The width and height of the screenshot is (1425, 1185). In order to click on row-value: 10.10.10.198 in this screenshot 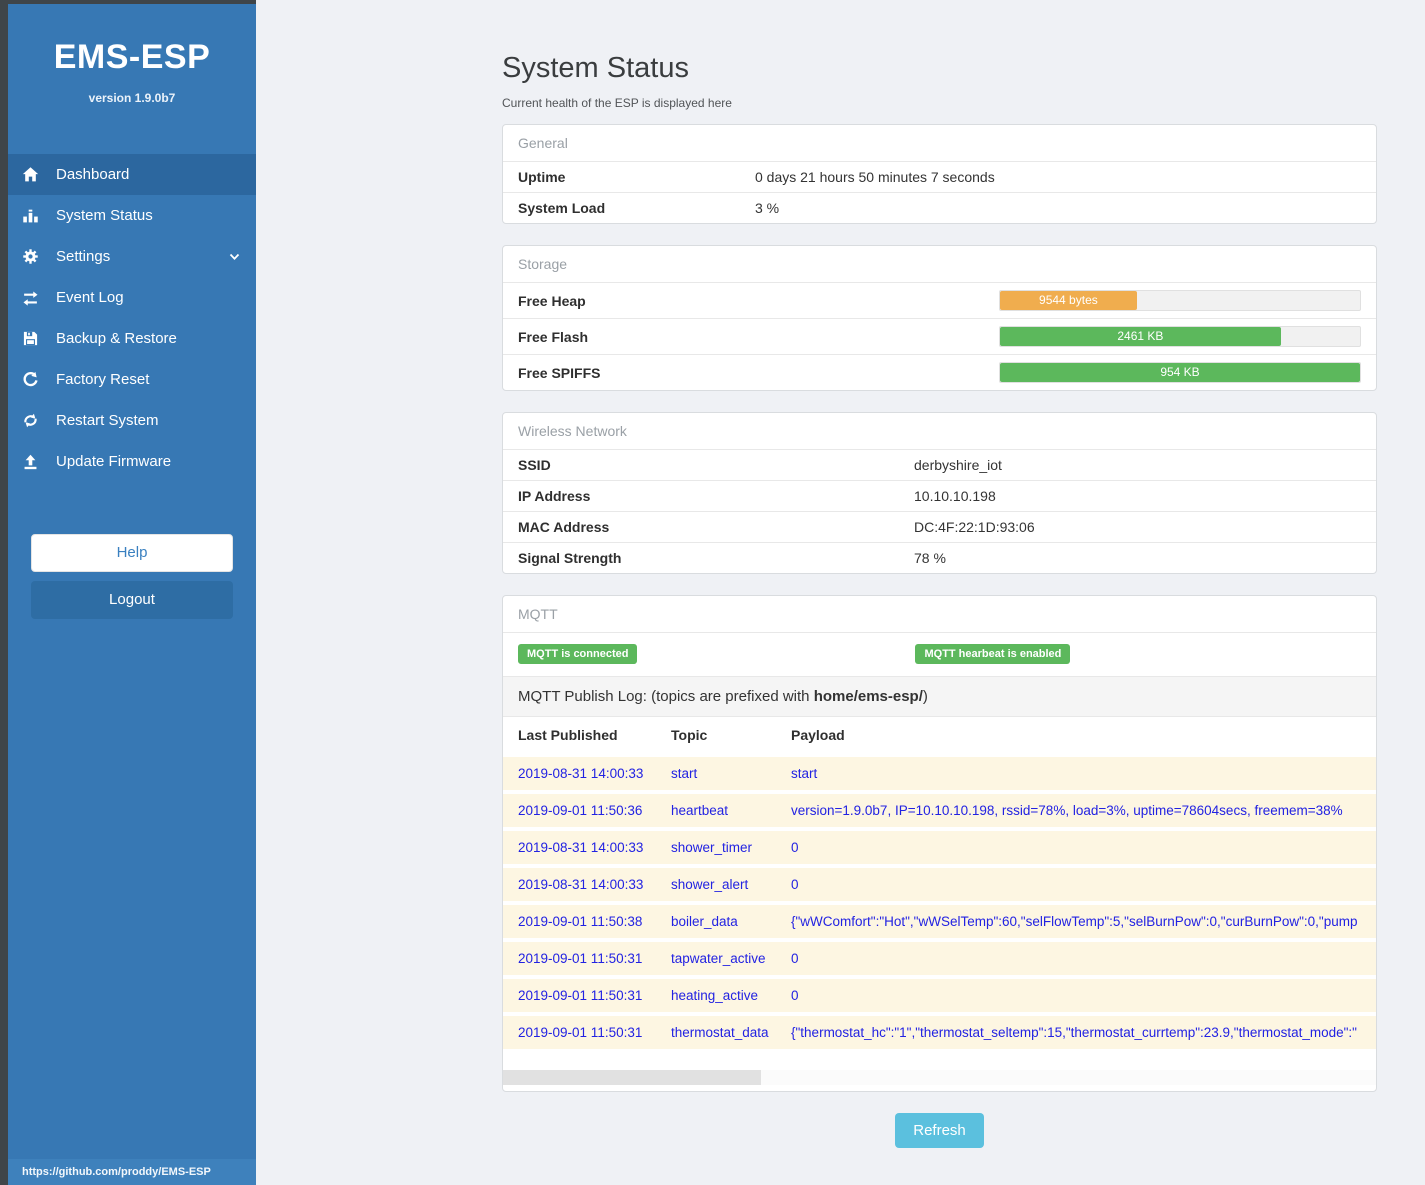, I will do `click(955, 496)`.